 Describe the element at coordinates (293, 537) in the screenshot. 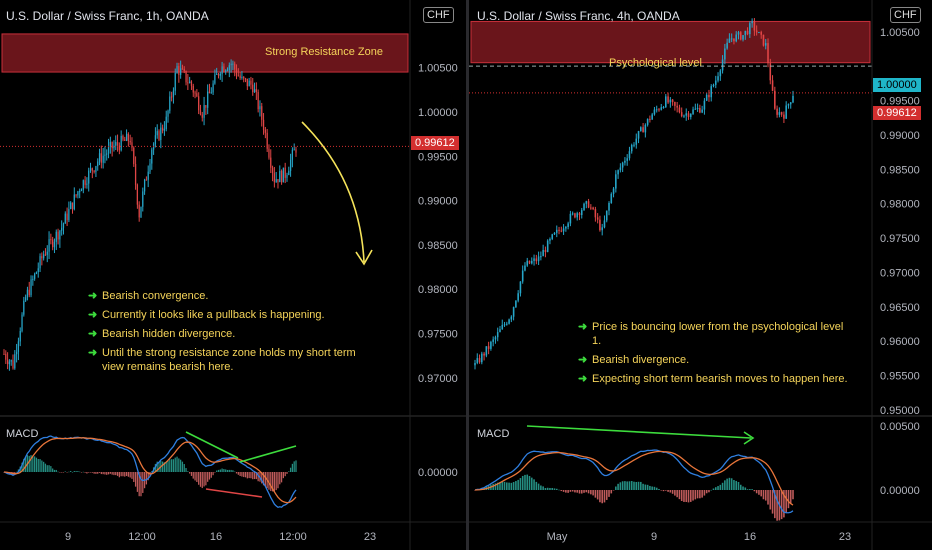

I see `time-axis-label-3: 12:00` at that location.